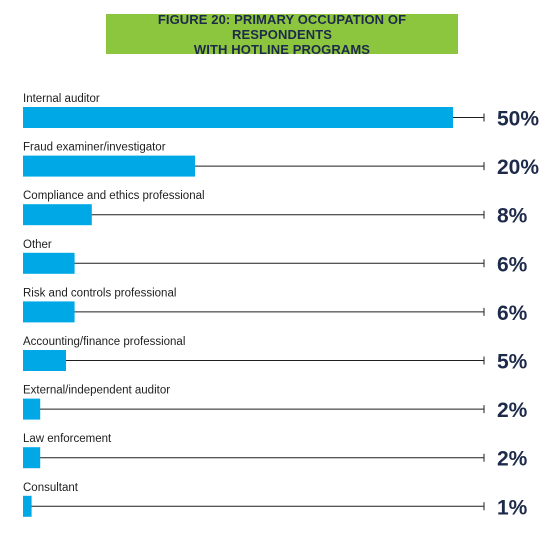 The image size is (552, 542). What do you see at coordinates (67, 439) in the screenshot?
I see `category-label: Law enforcement` at bounding box center [67, 439].